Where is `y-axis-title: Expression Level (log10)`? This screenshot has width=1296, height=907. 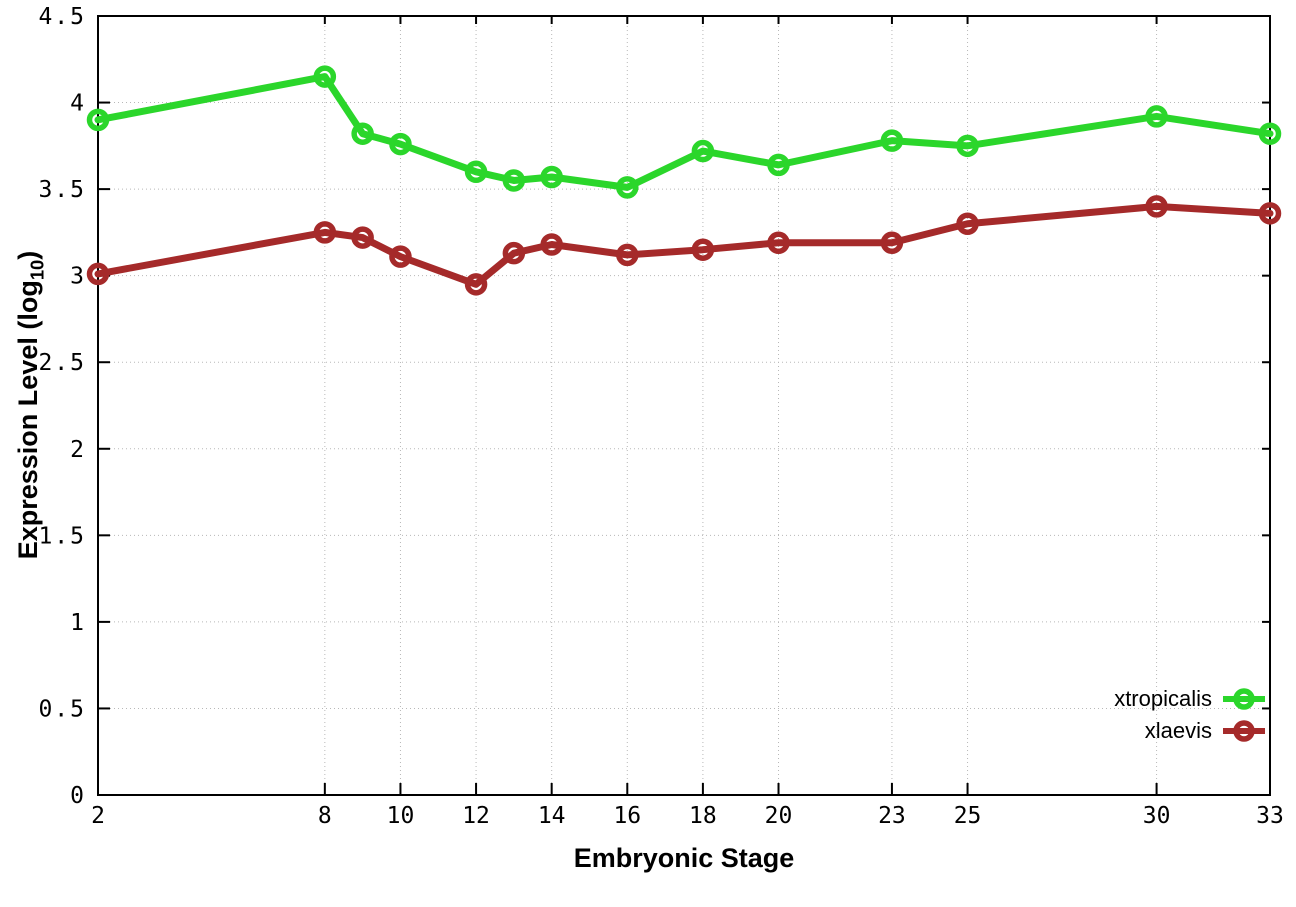
y-axis-title: Expression Level (log10) is located at coordinates (28, 405).